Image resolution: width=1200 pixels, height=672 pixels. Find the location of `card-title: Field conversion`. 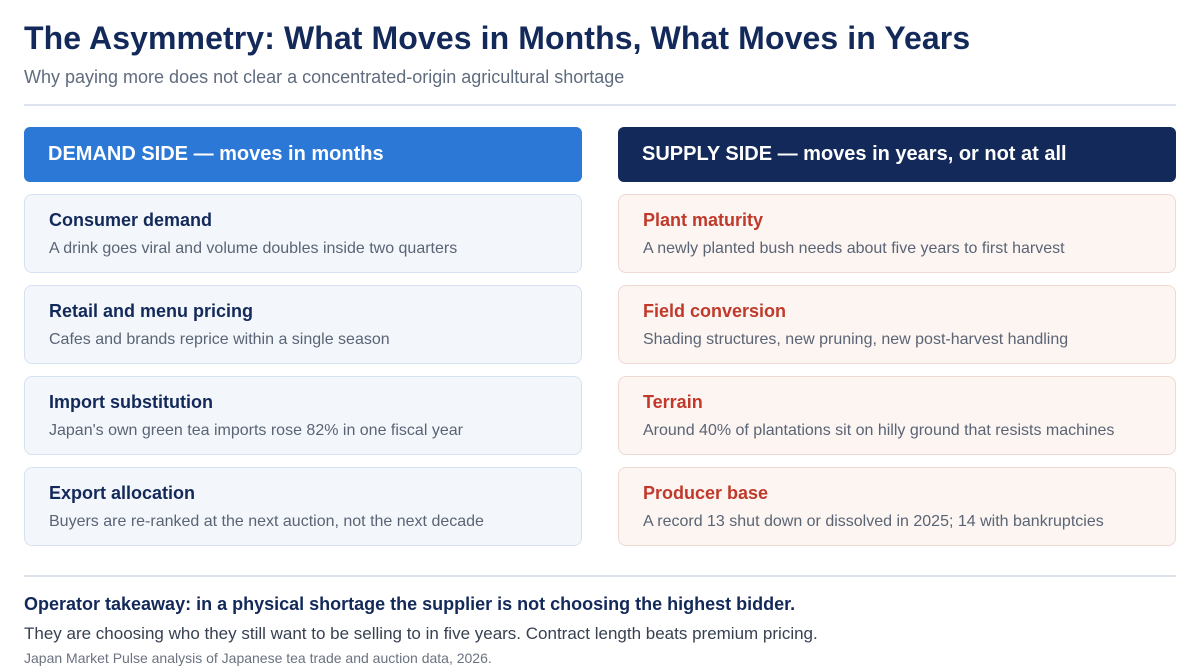

card-title: Field conversion is located at coordinates (715, 311).